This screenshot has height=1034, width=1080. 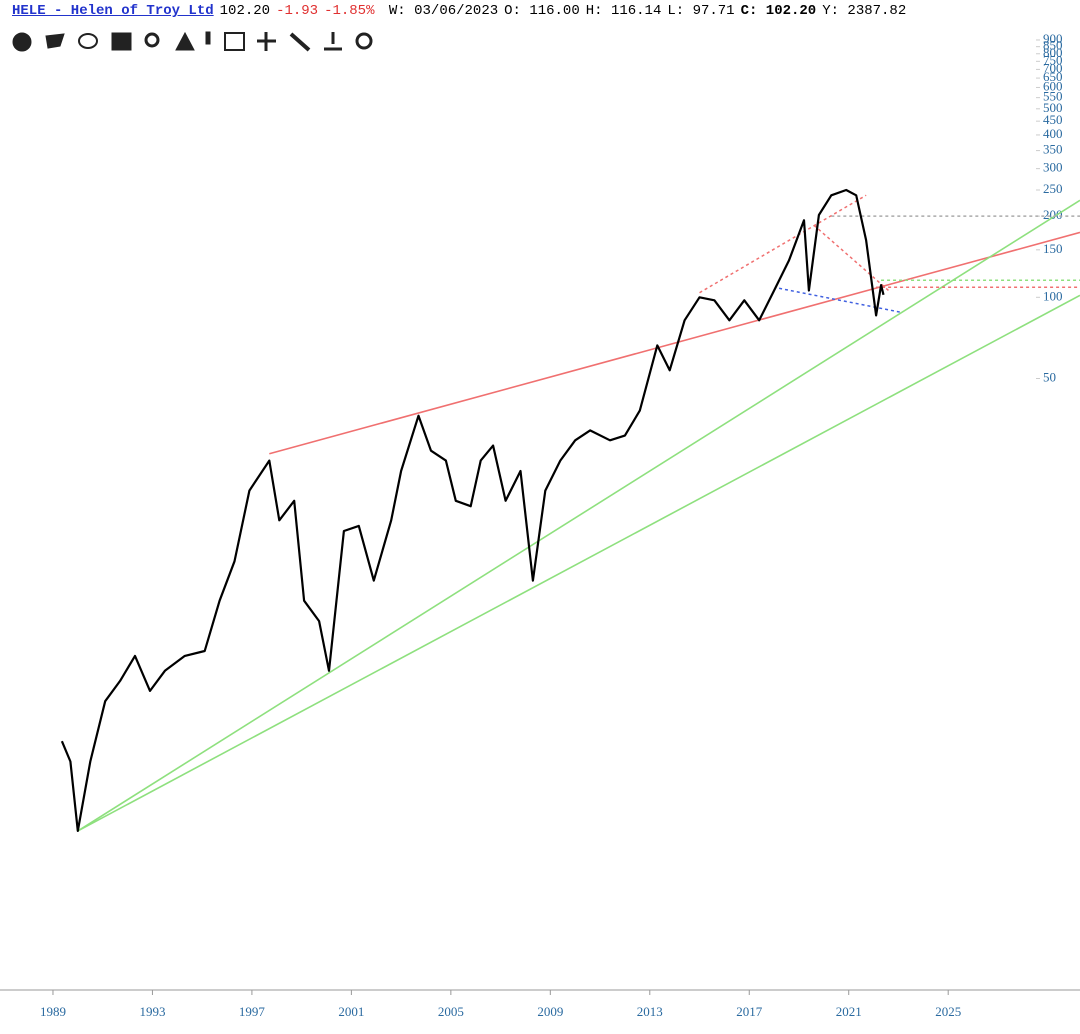 I want to click on x-tick-label: 2025, so click(x=948, y=1011).